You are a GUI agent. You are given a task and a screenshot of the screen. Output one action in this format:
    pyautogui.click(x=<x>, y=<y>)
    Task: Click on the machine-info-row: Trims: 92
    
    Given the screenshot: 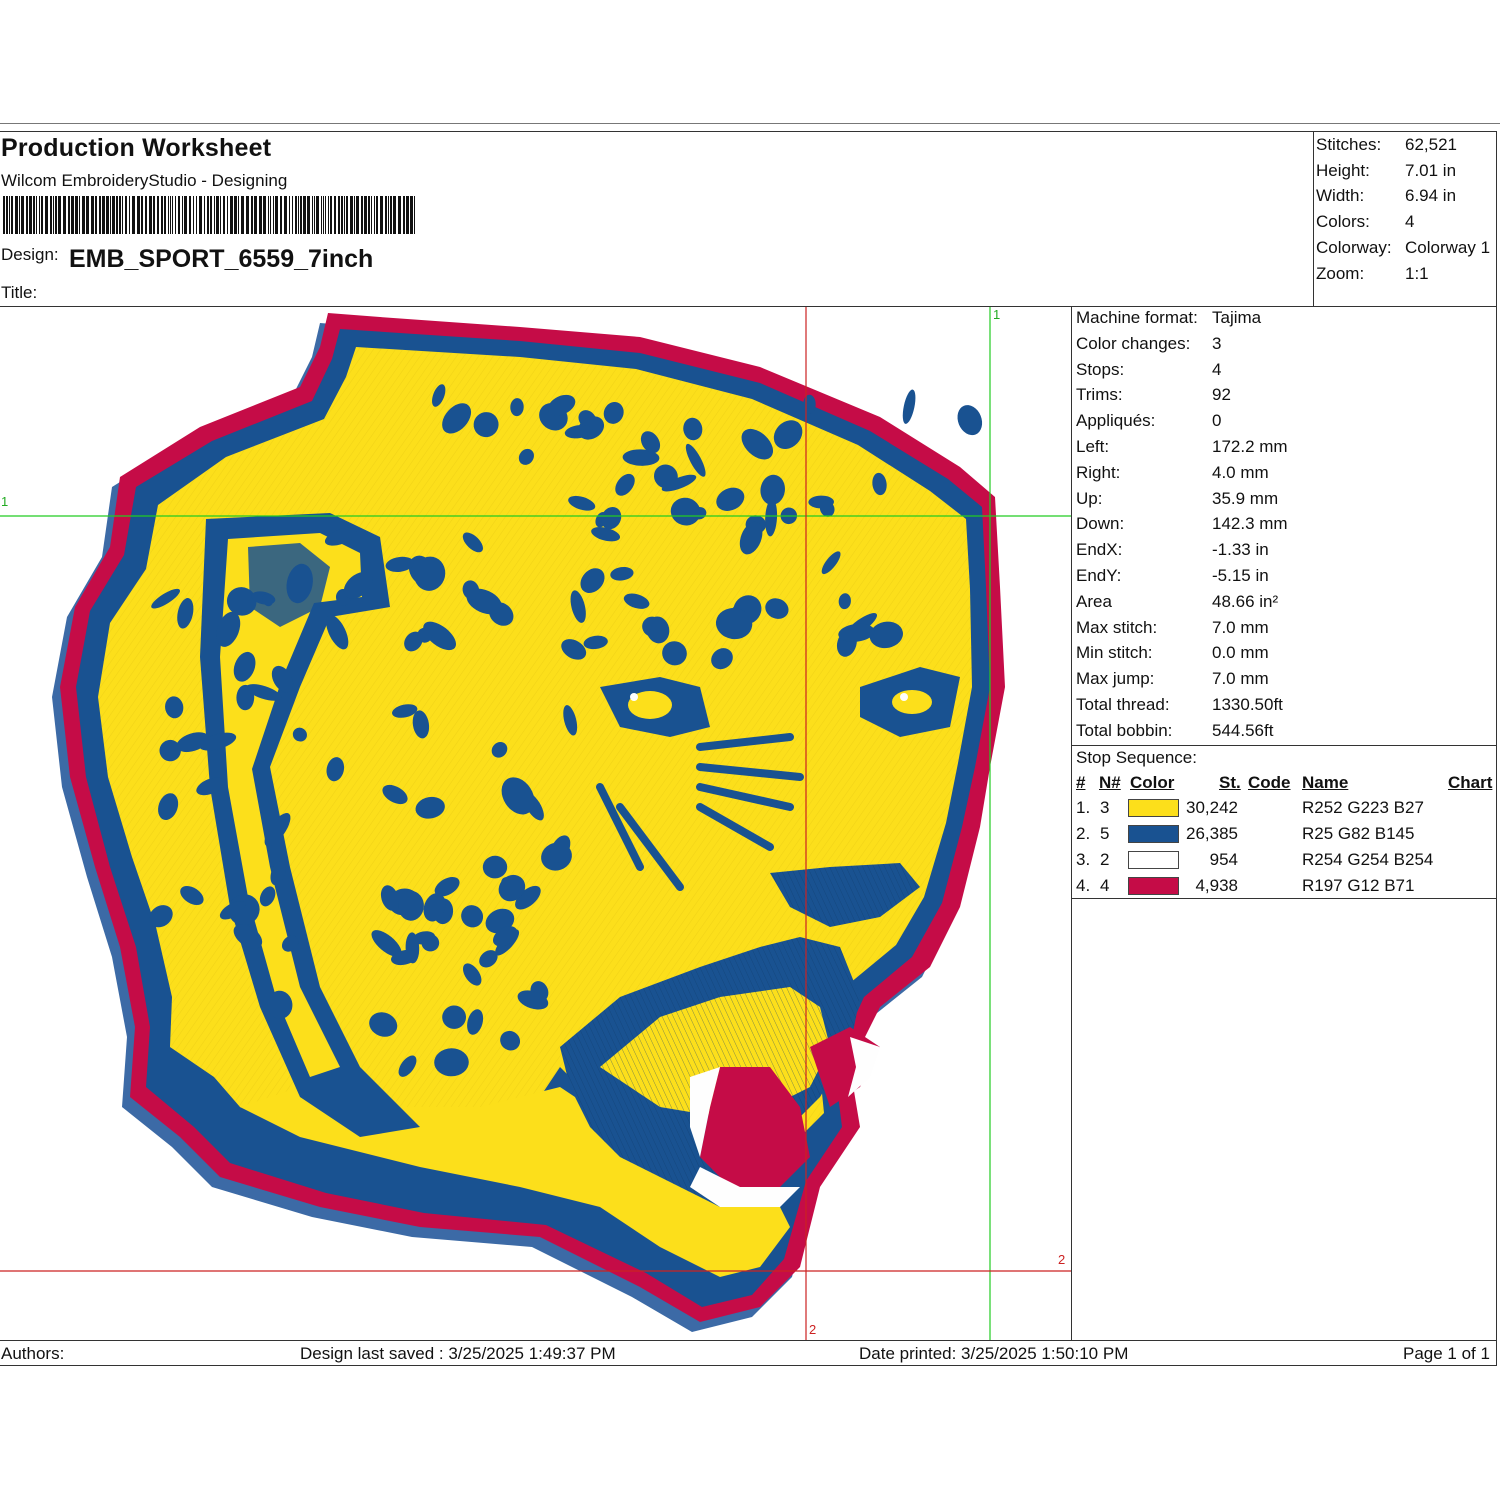 What is the action you would take?
    pyautogui.click(x=1153, y=395)
    